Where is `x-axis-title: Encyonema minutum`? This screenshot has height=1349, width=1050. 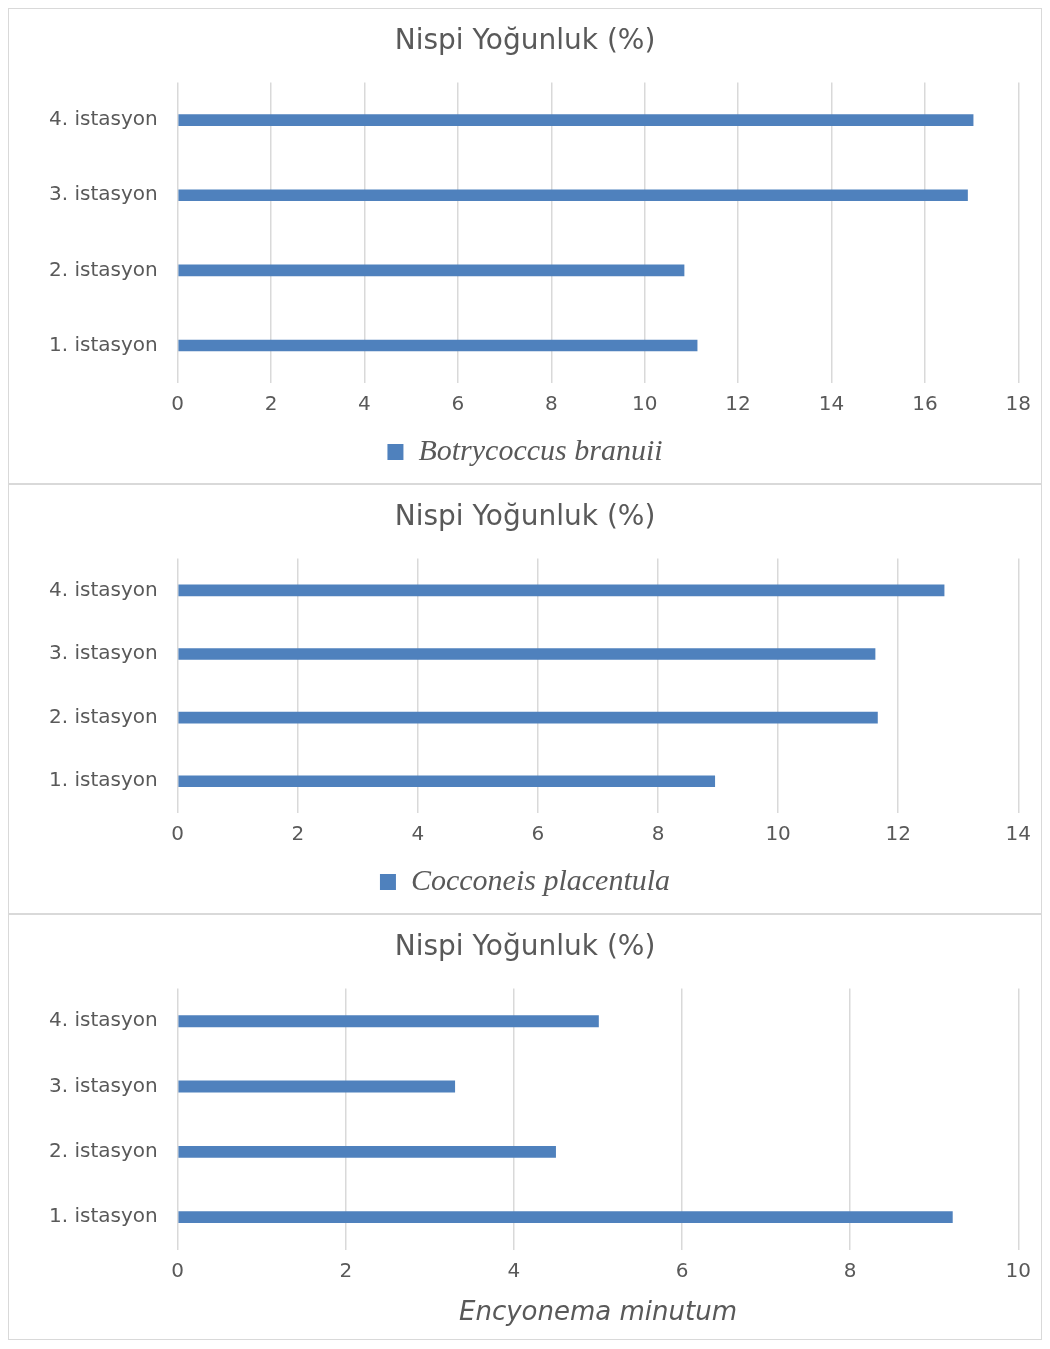 x-axis-title: Encyonema minutum is located at coordinates (597, 1311).